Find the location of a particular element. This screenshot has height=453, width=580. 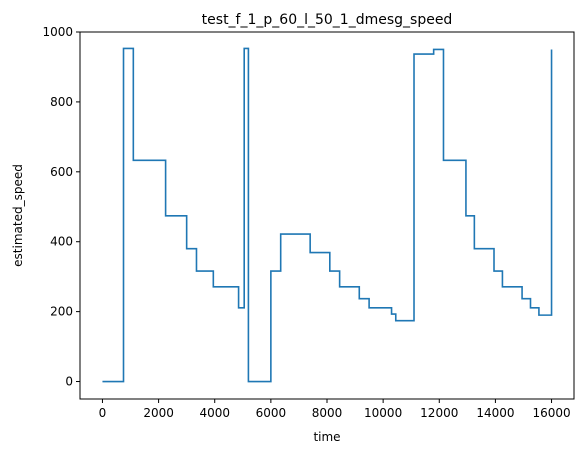

x-tick-label: 2000 is located at coordinates (158, 413).